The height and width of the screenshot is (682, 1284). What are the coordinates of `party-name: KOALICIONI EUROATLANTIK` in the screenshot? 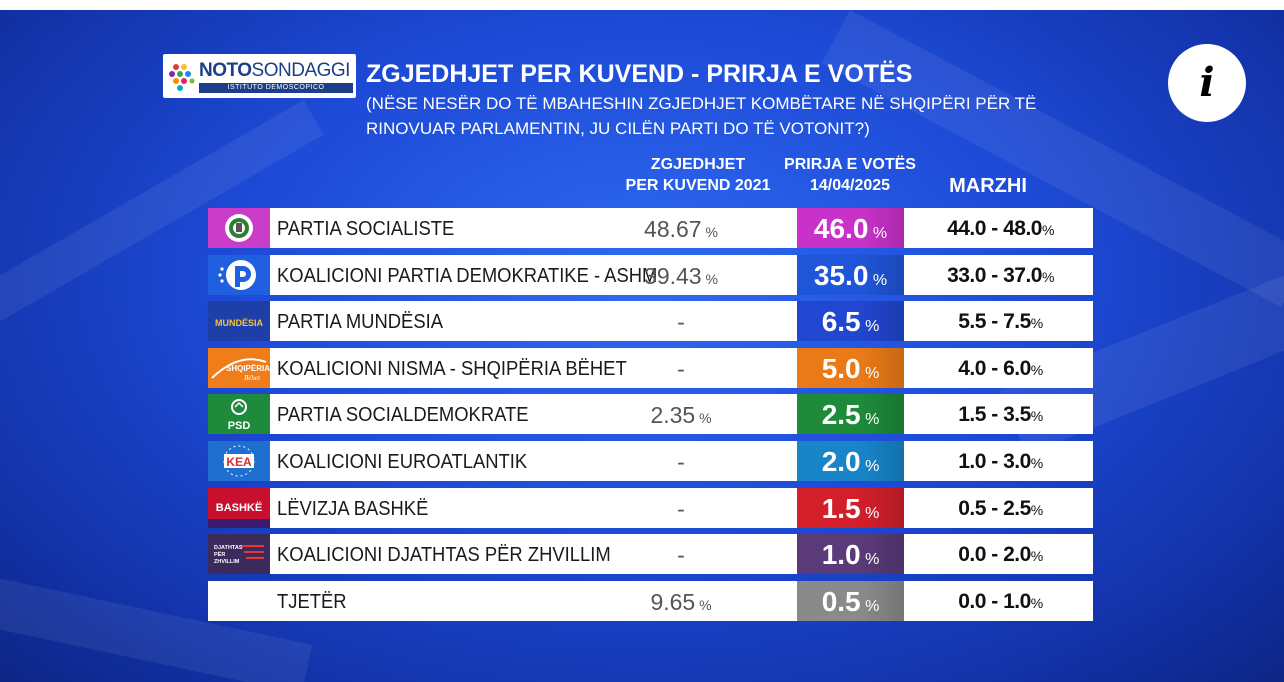 It's located at (402, 462).